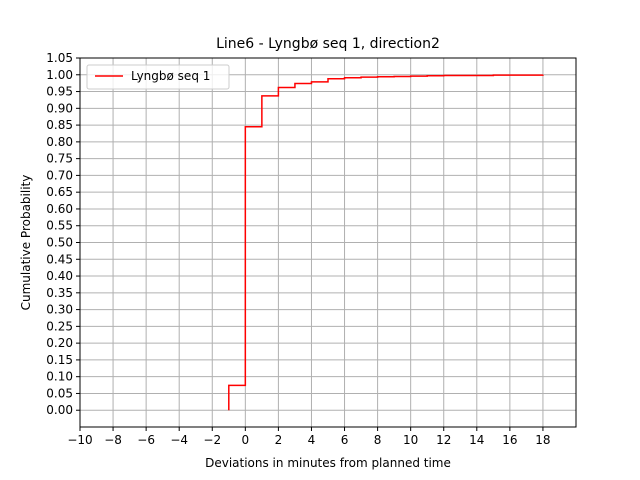 This screenshot has height=480, width=640. Describe the element at coordinates (59, 159) in the screenshot. I see `y-tick-label: 0.75` at that location.